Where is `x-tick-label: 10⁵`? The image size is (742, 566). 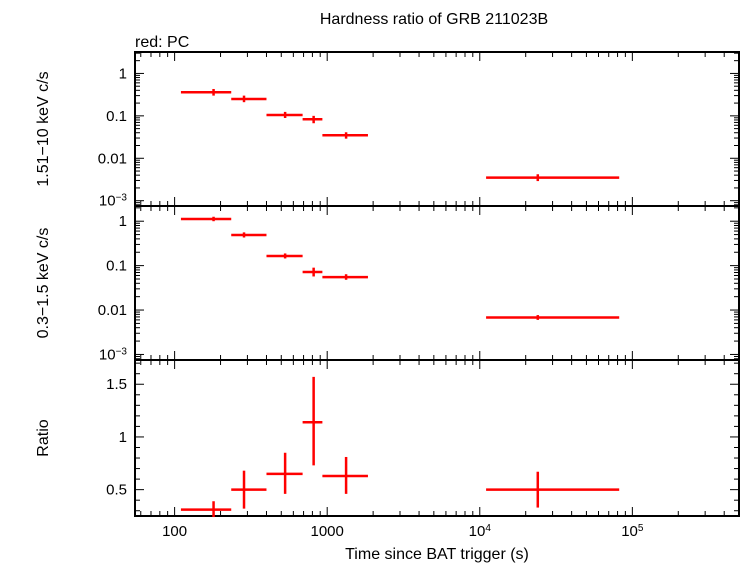
x-tick-label: 10⁵ is located at coordinates (632, 532).